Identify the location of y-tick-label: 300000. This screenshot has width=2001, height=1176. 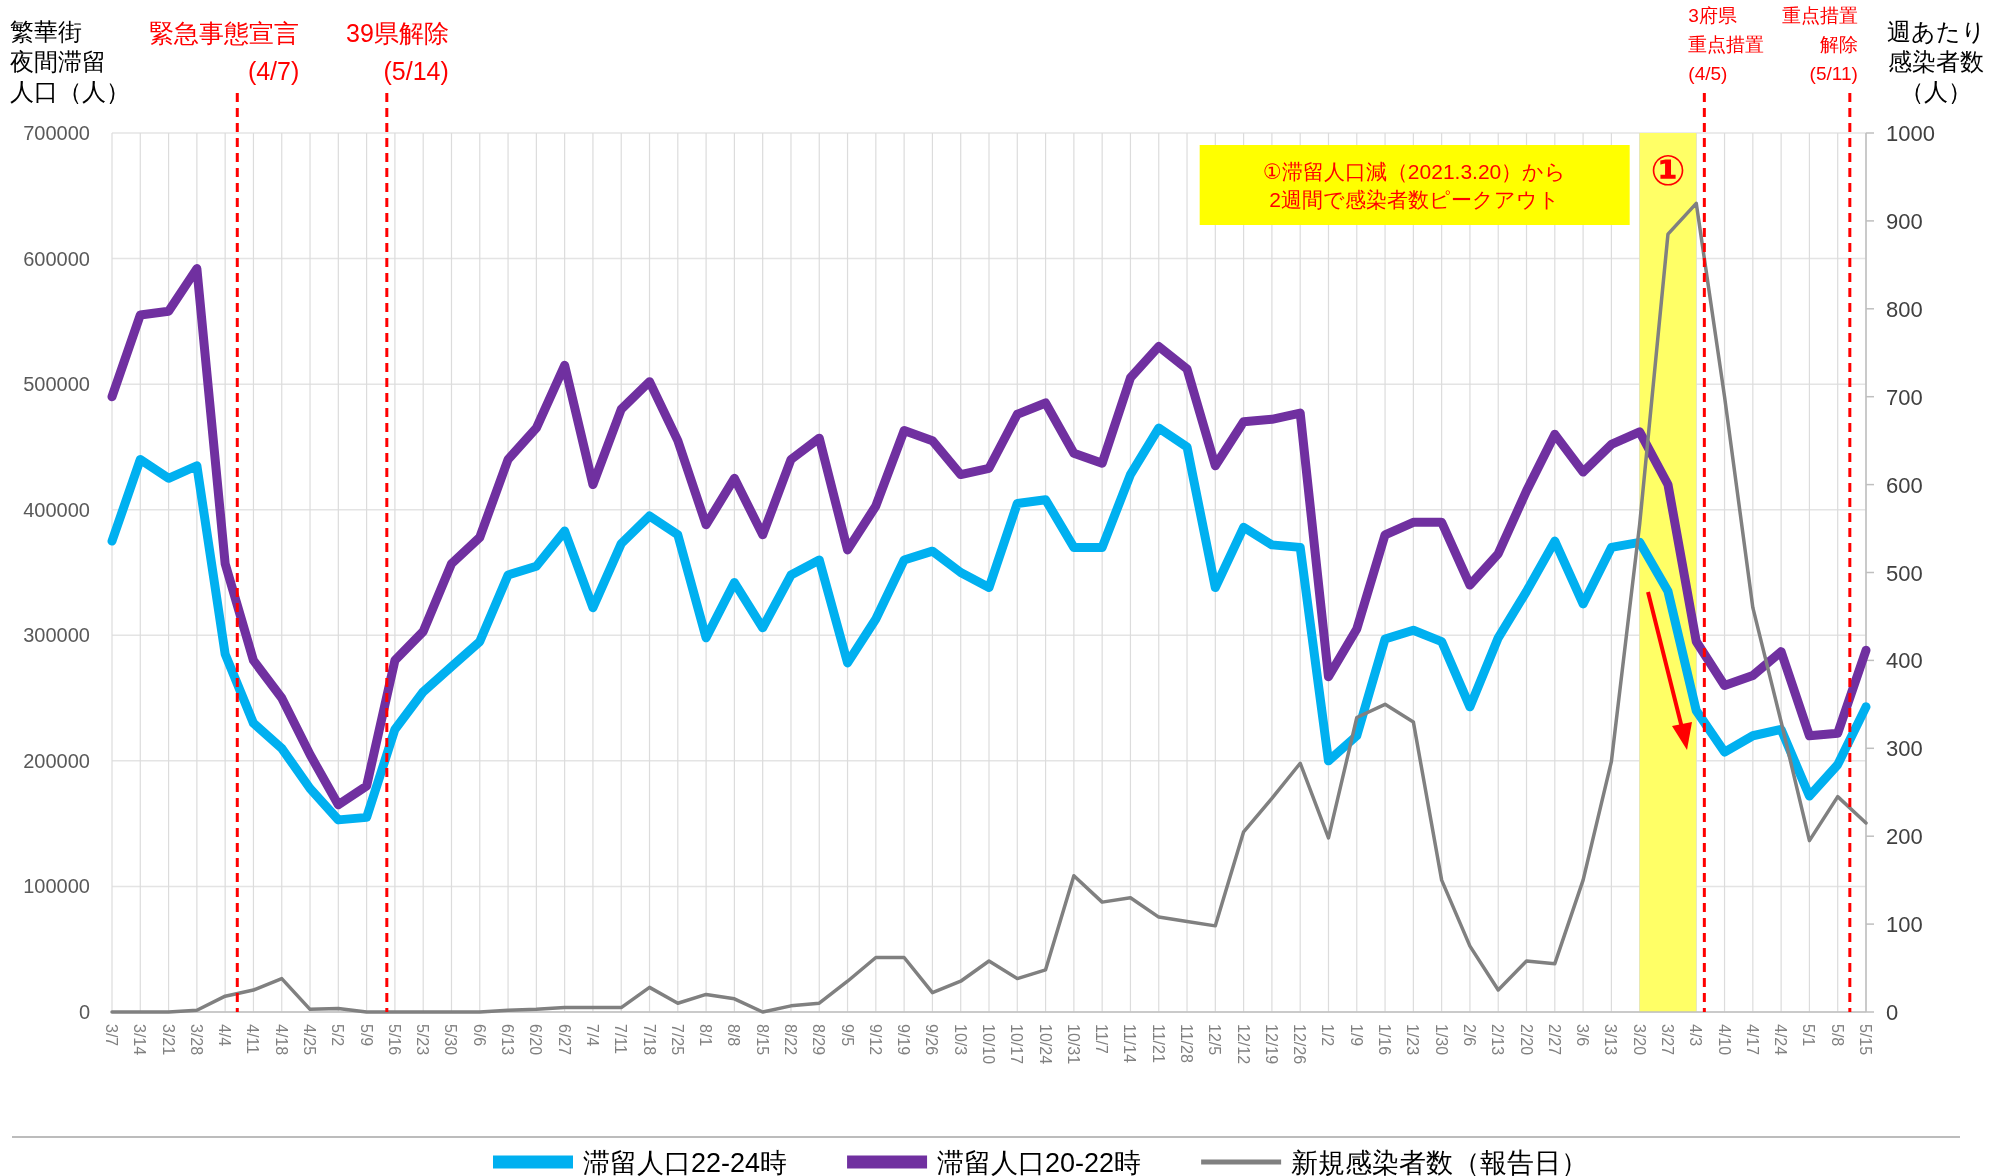
(56, 635).